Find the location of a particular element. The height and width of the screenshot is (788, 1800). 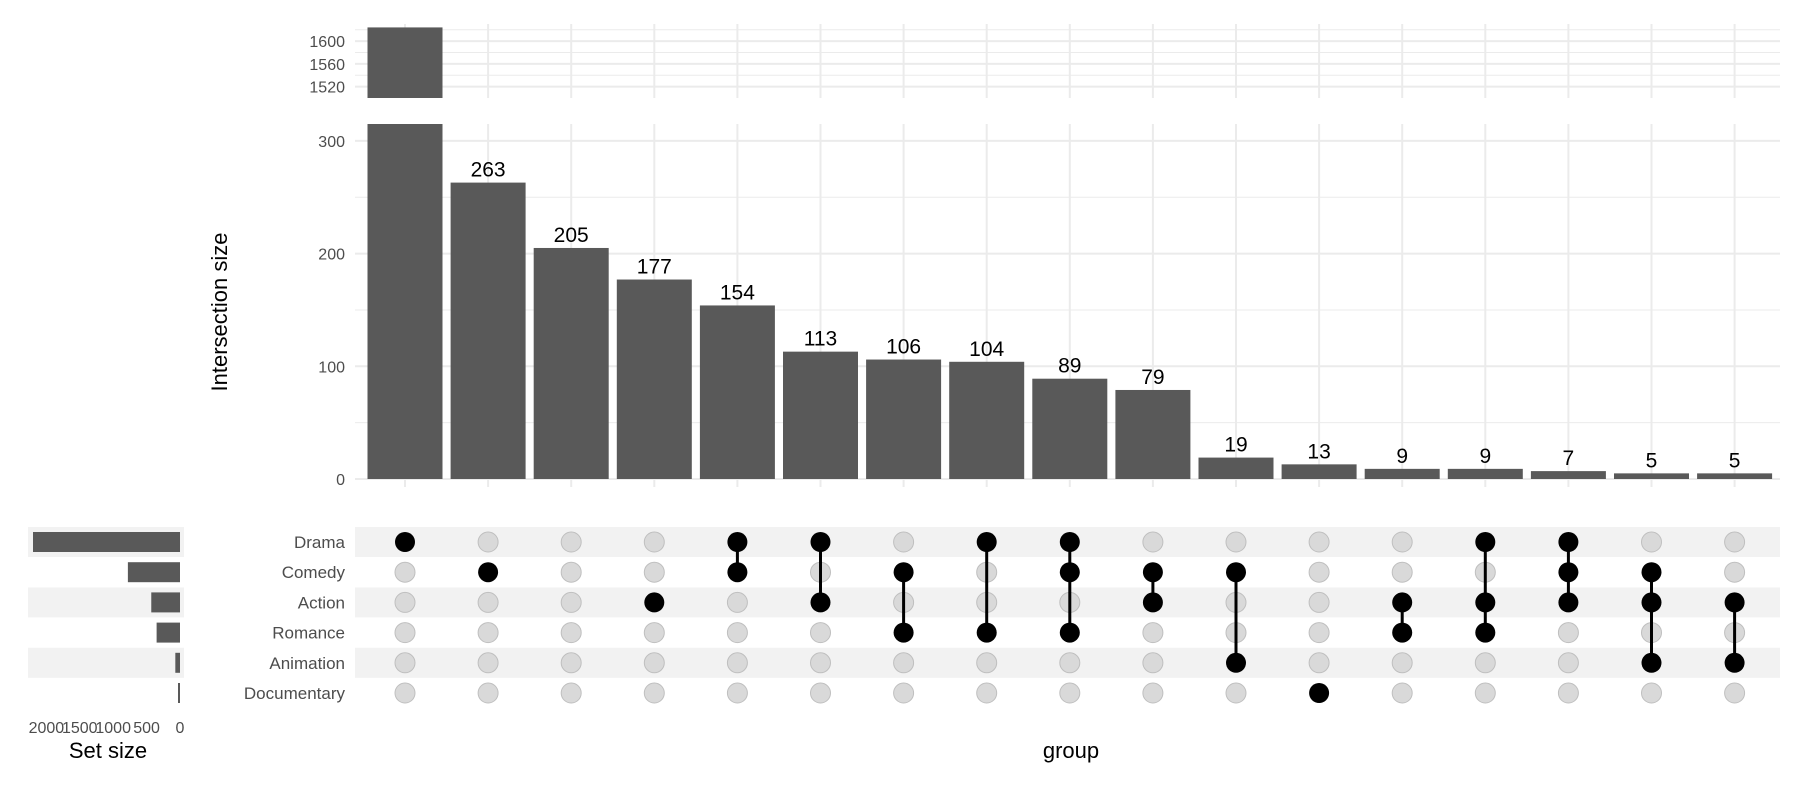

set-name-label: Action is located at coordinates (321, 602).